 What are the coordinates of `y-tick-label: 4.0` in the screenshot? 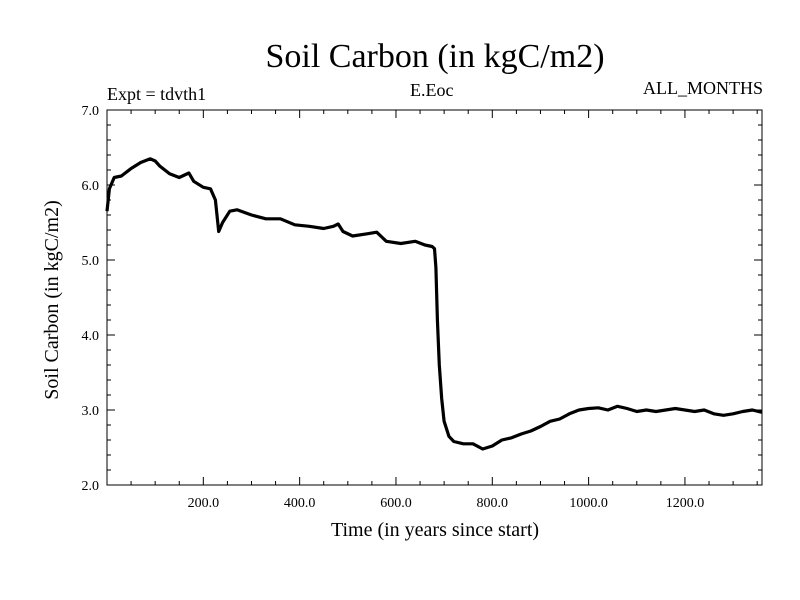 It's located at (91, 336).